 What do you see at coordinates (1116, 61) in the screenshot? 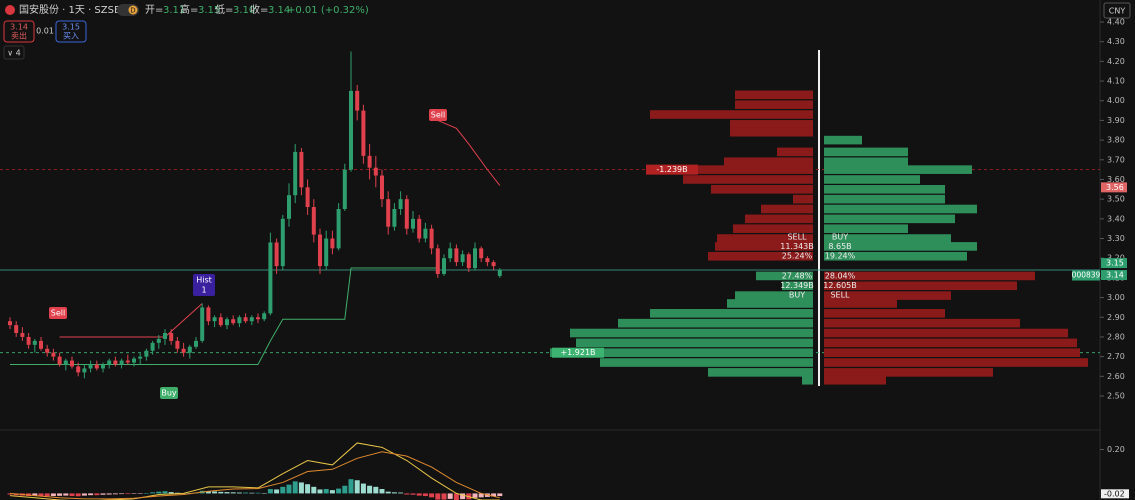
I see `y-tick-label: 4.20` at bounding box center [1116, 61].